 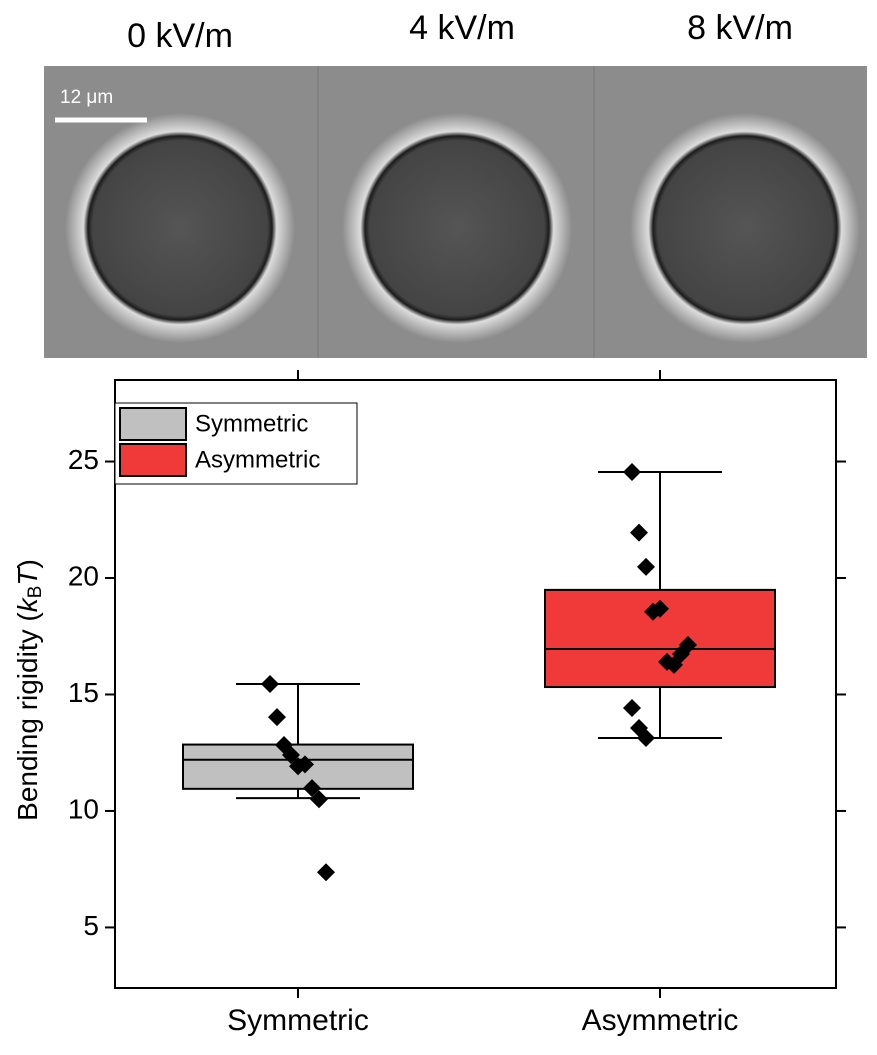 I want to click on y-axis-label: Bending rigidity (kBT), so click(x=29, y=690).